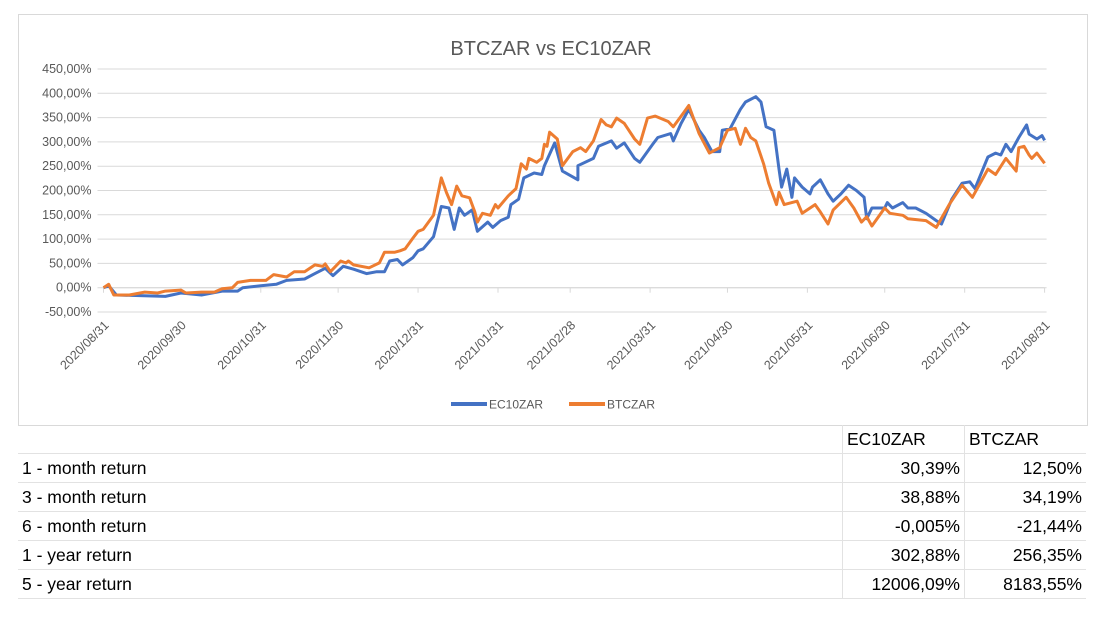  Describe the element at coordinates (242, 345) in the screenshot. I see `x-tick-label: 2020/10/31` at that location.